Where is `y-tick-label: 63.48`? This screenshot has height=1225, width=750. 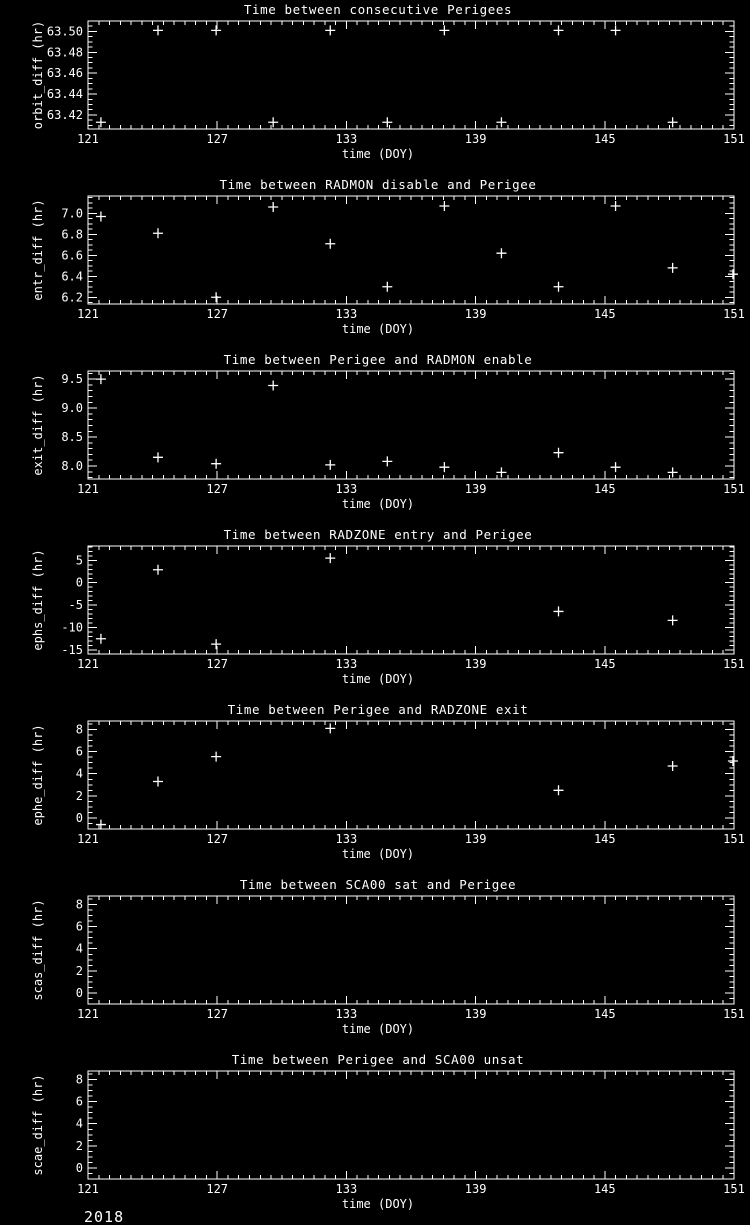
y-tick-label: 63.48 is located at coordinates (65, 52).